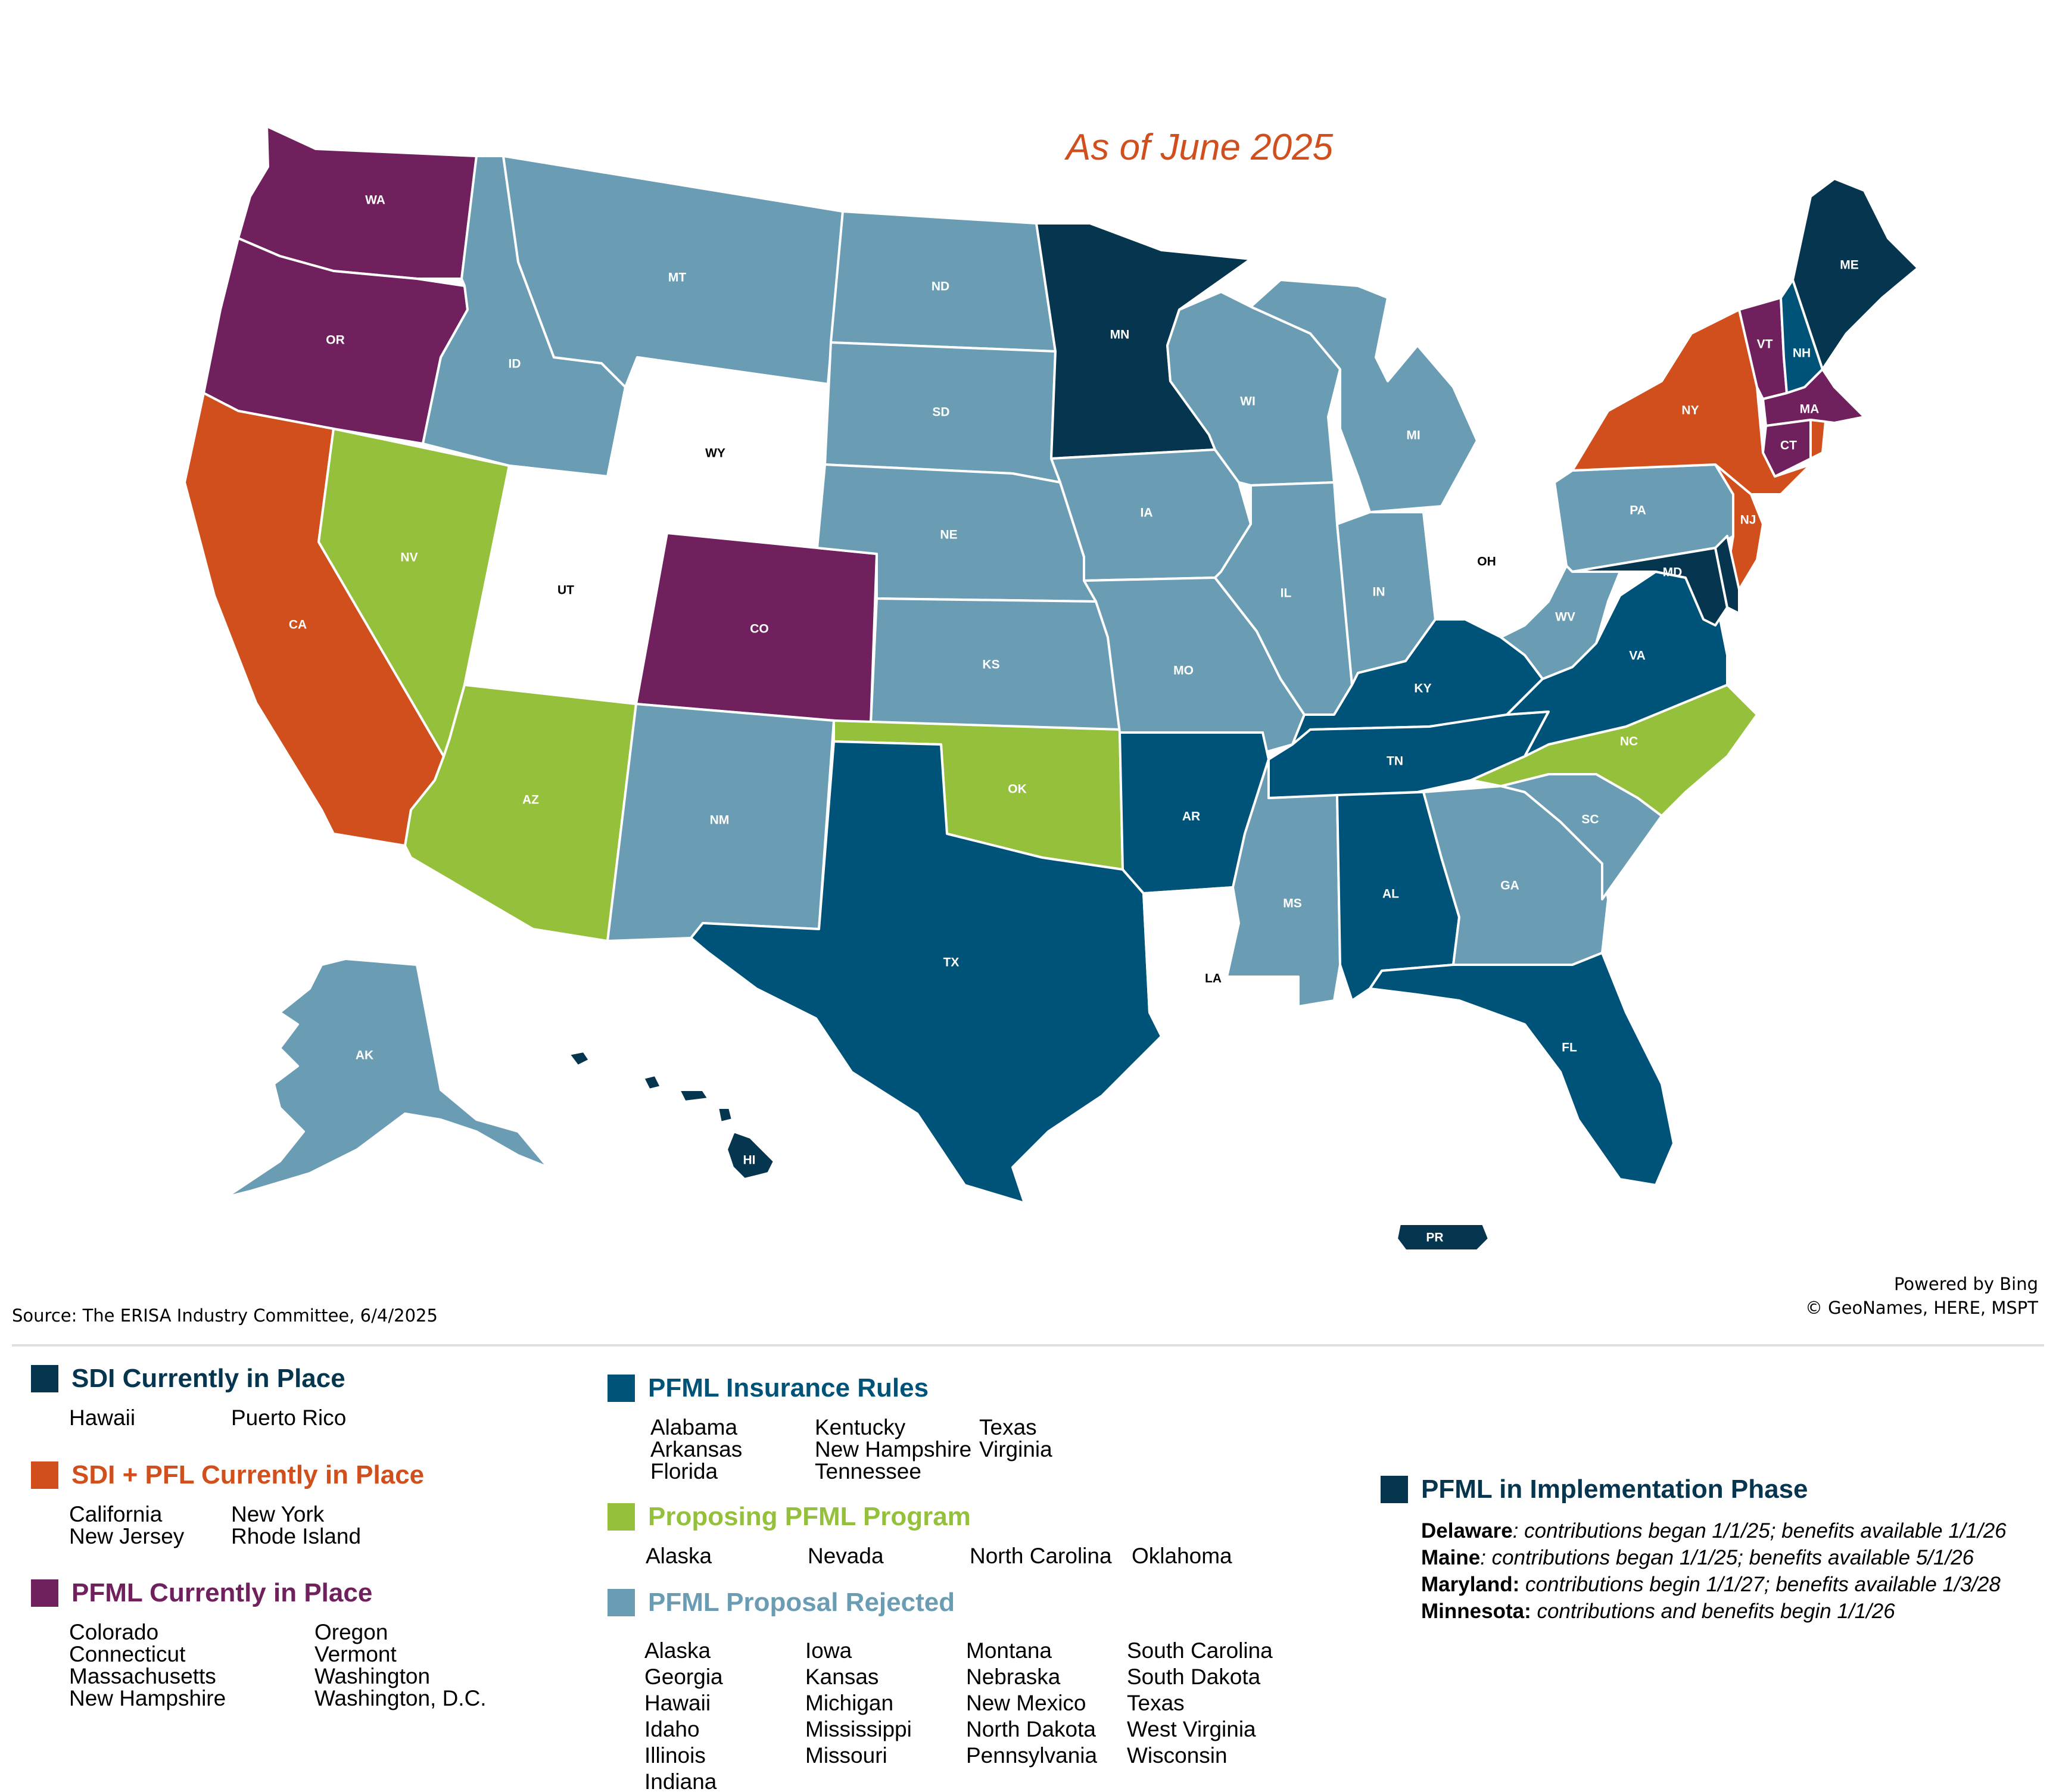  Describe the element at coordinates (142, 1676) in the screenshot. I see `legend-item: Massachusetts` at that location.